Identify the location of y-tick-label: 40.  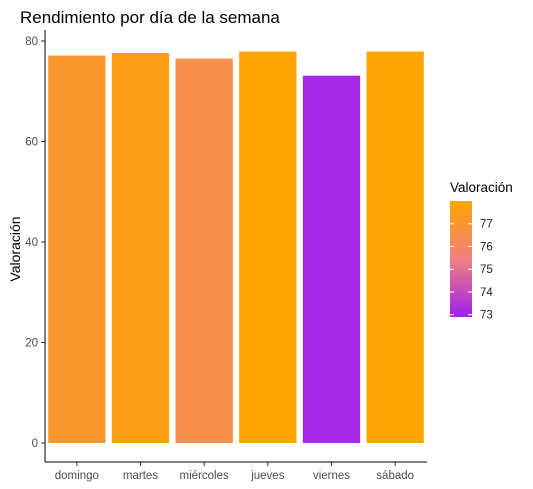
(31, 243).